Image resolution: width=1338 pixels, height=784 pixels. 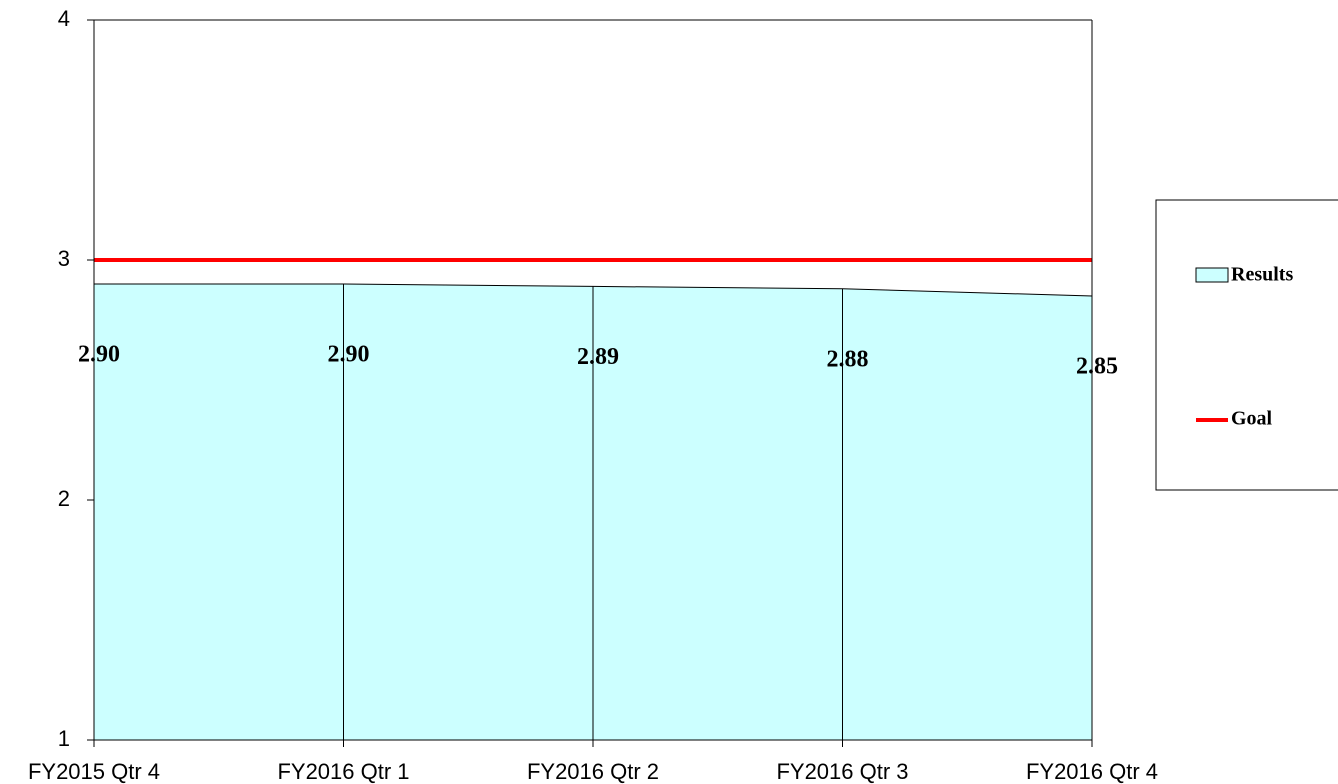 What do you see at coordinates (848, 359) in the screenshot?
I see `data-label: 2.88` at bounding box center [848, 359].